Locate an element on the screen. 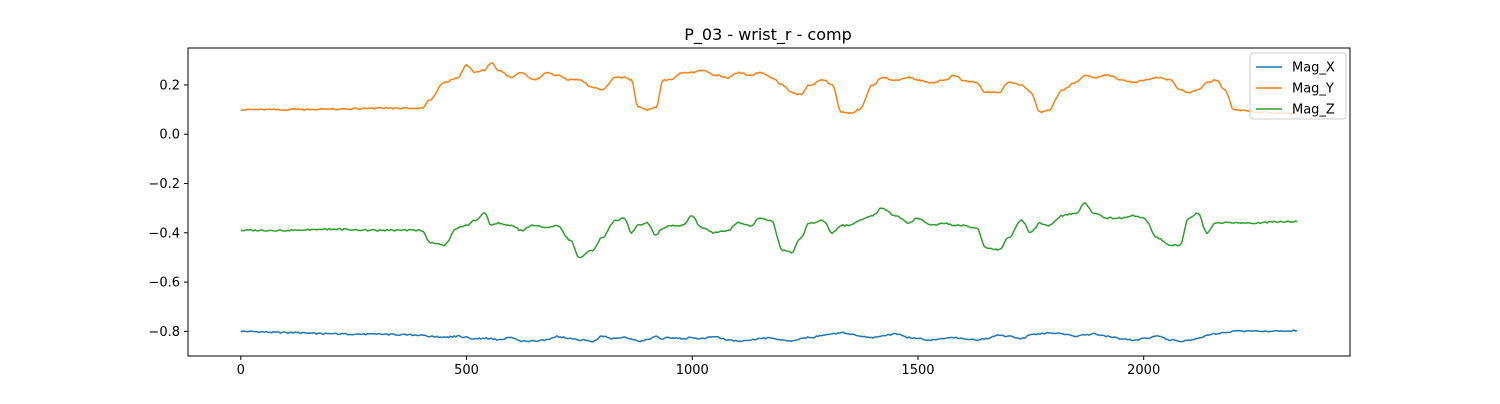  legend-label: Mag_X is located at coordinates (1313, 68).